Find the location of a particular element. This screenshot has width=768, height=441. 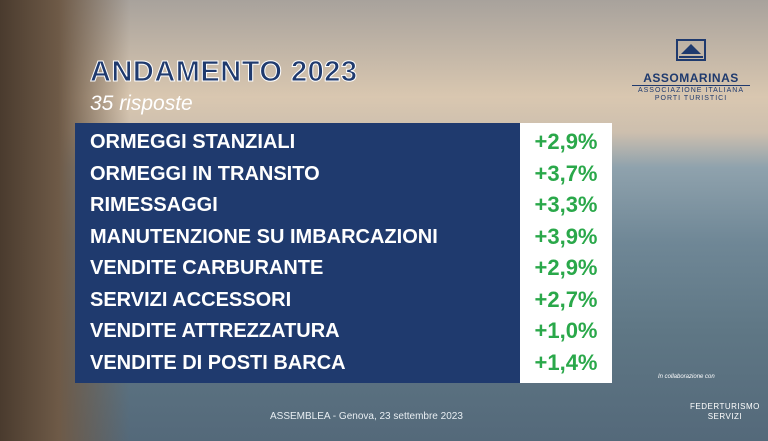

logo-name: ASSOMARINAS is located at coordinates (691, 78).